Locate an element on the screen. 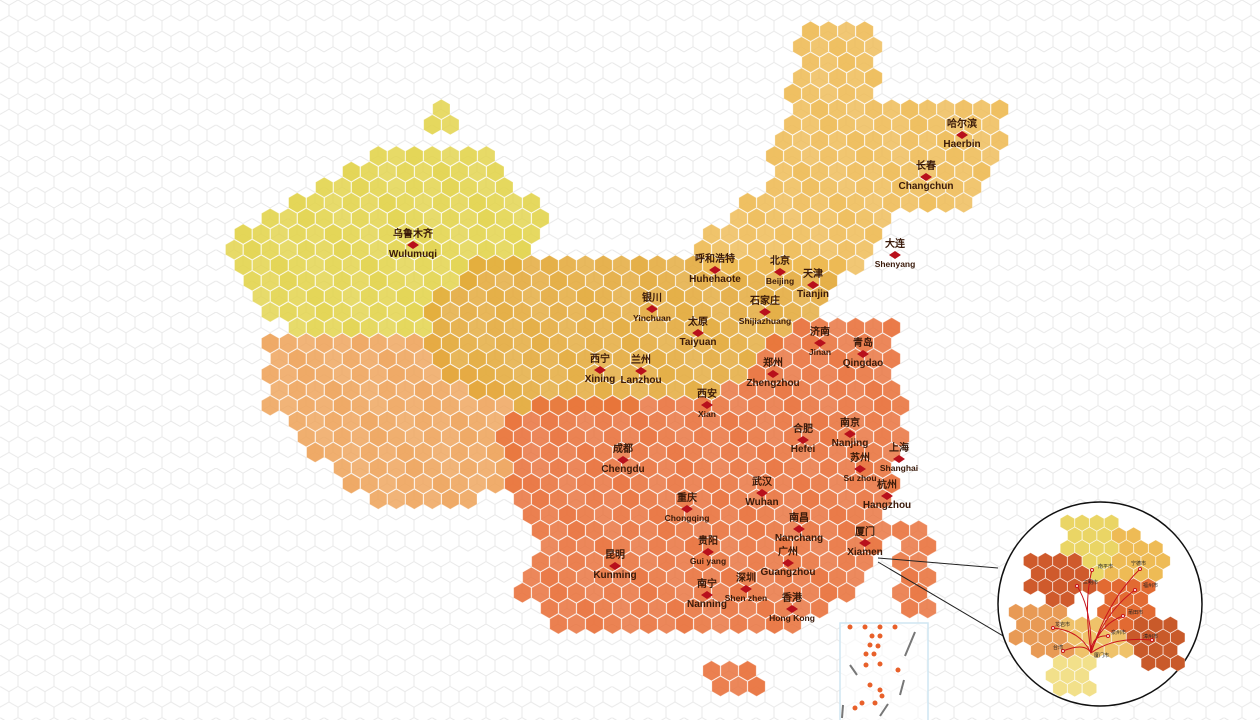 Image resolution: width=1260 pixels, height=720 pixels. city-kunming: 昆明 Kunming is located at coordinates (614, 566).